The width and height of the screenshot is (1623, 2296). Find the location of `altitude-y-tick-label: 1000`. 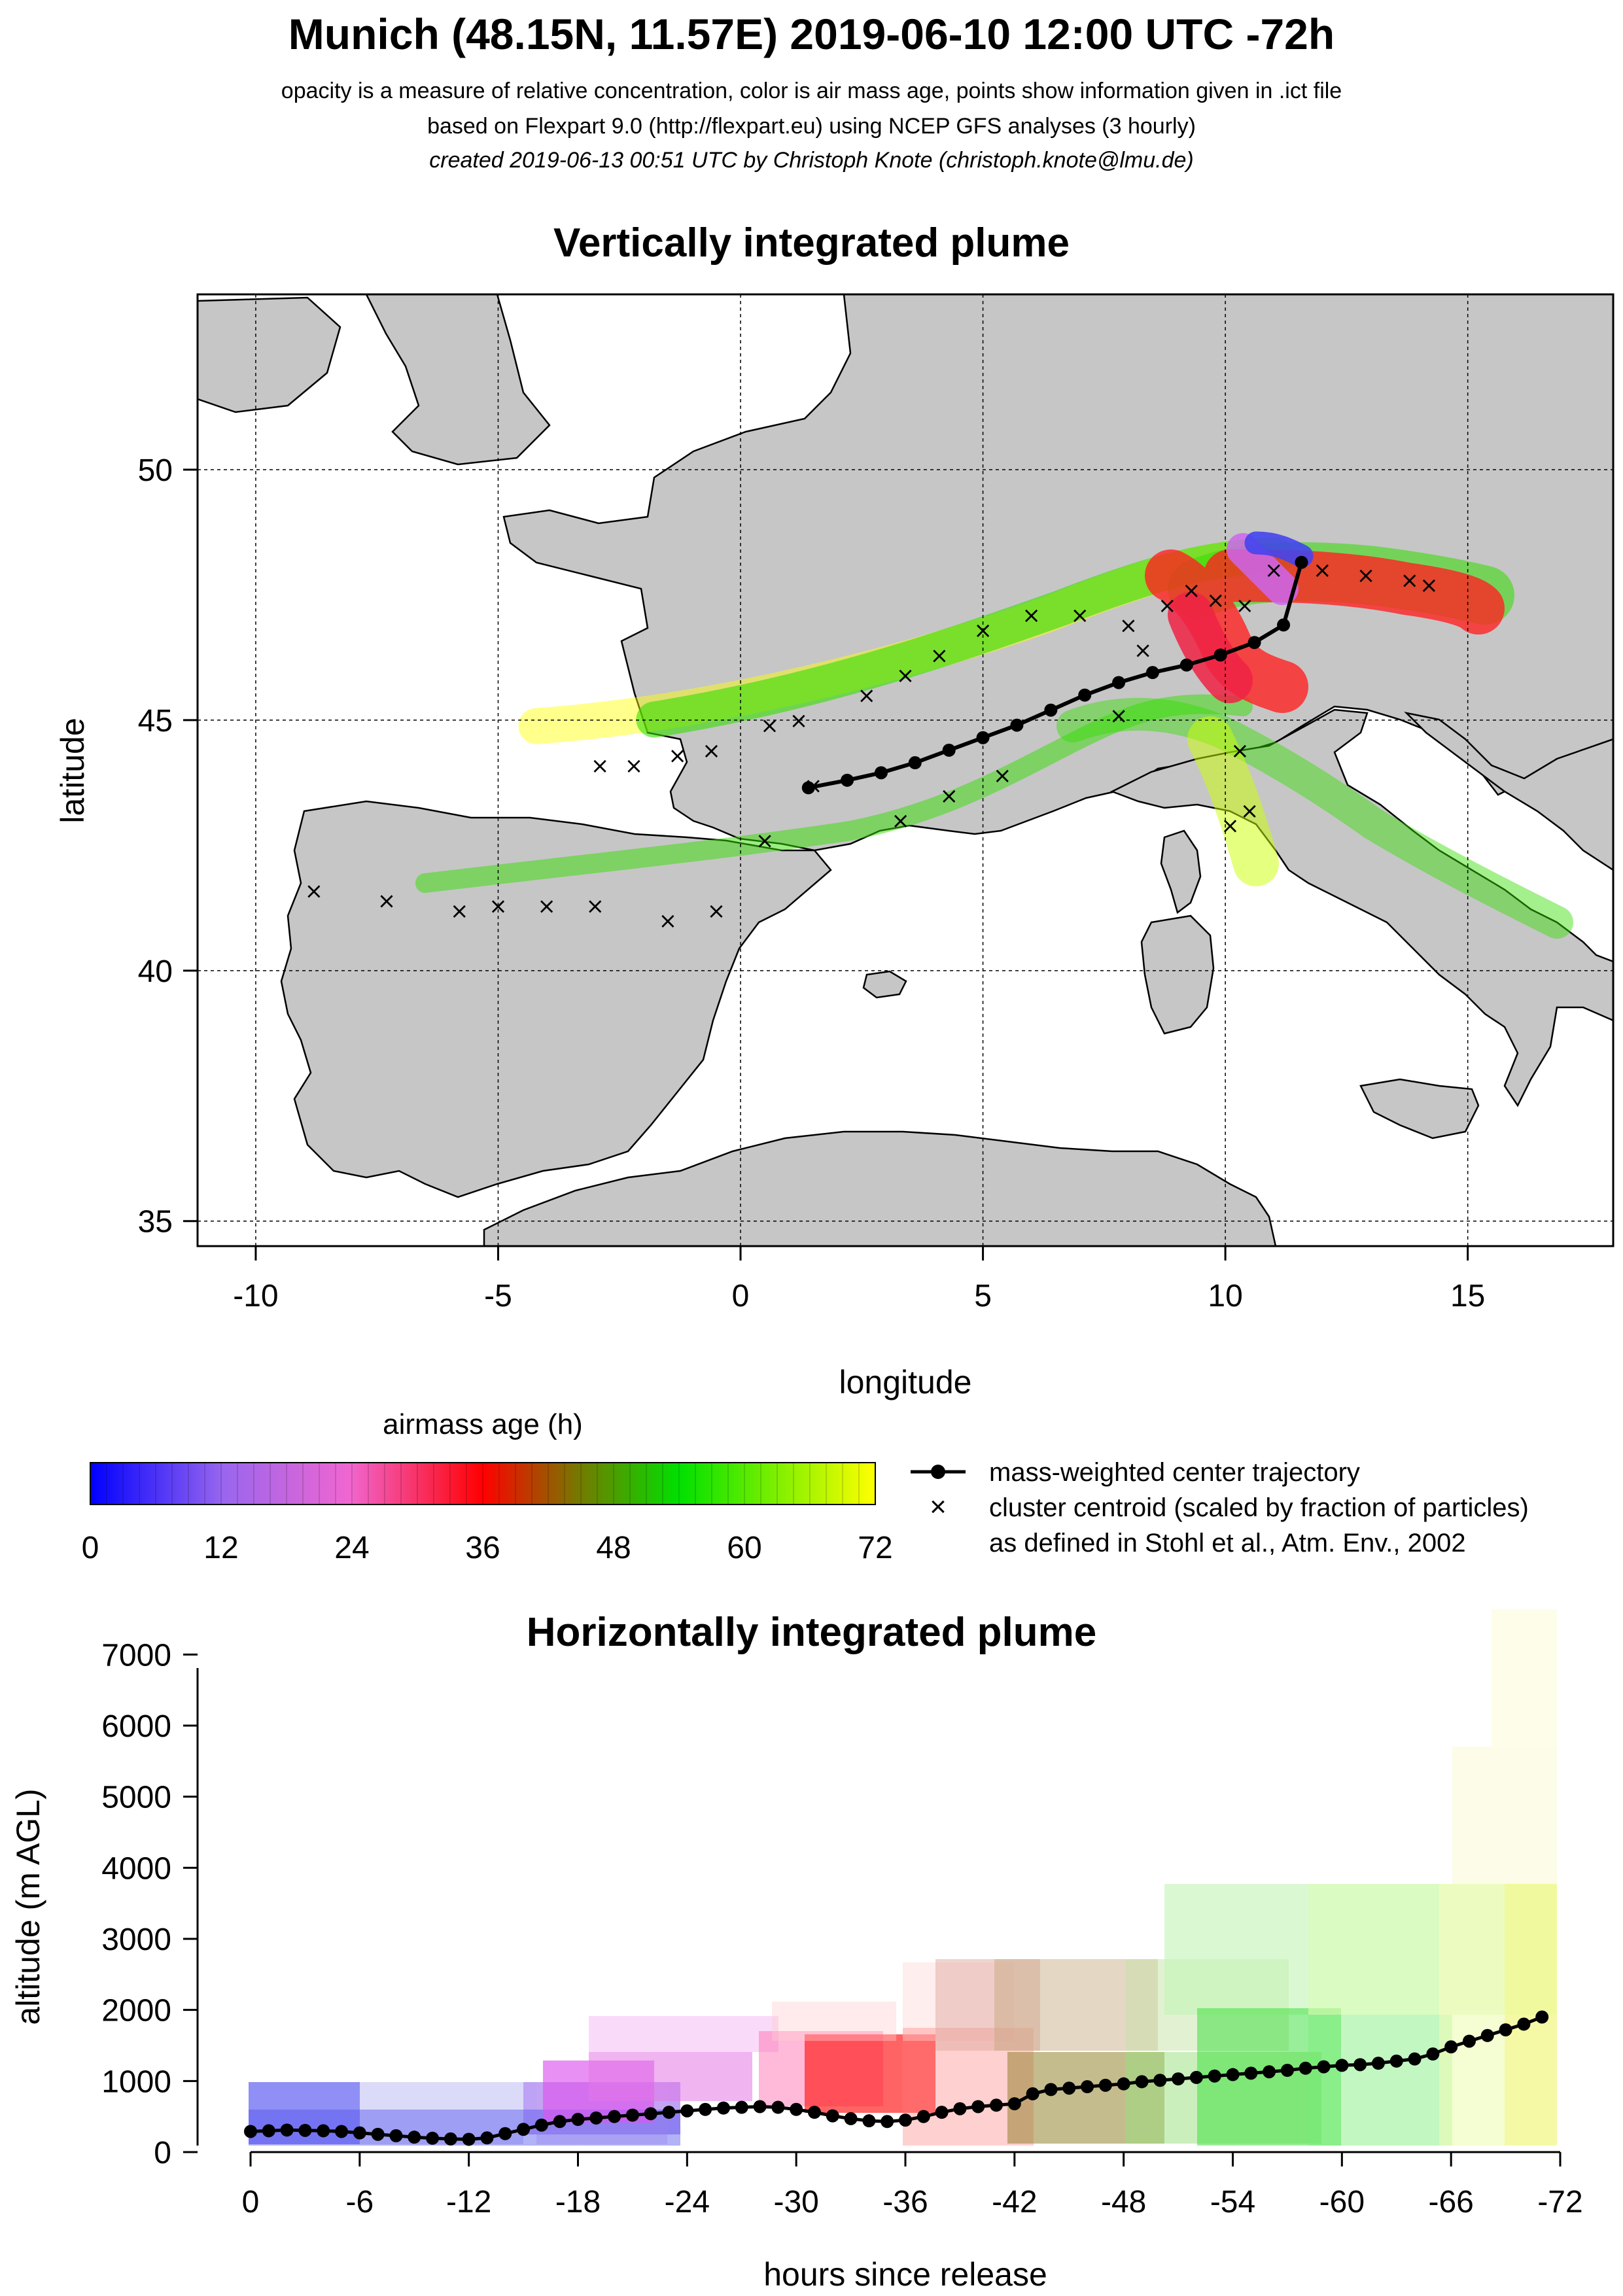

altitude-y-tick-label: 1000 is located at coordinates (136, 2081).